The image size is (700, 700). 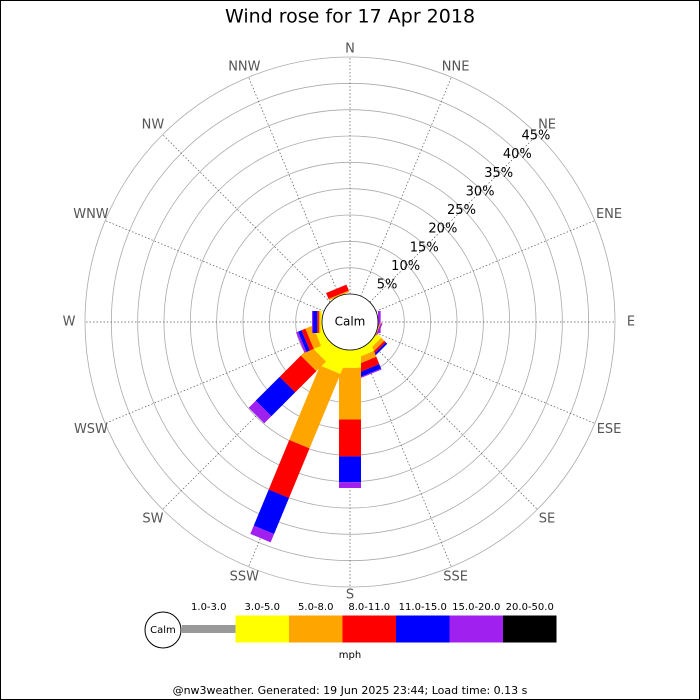 I want to click on ring-label: 30%, so click(x=480, y=191).